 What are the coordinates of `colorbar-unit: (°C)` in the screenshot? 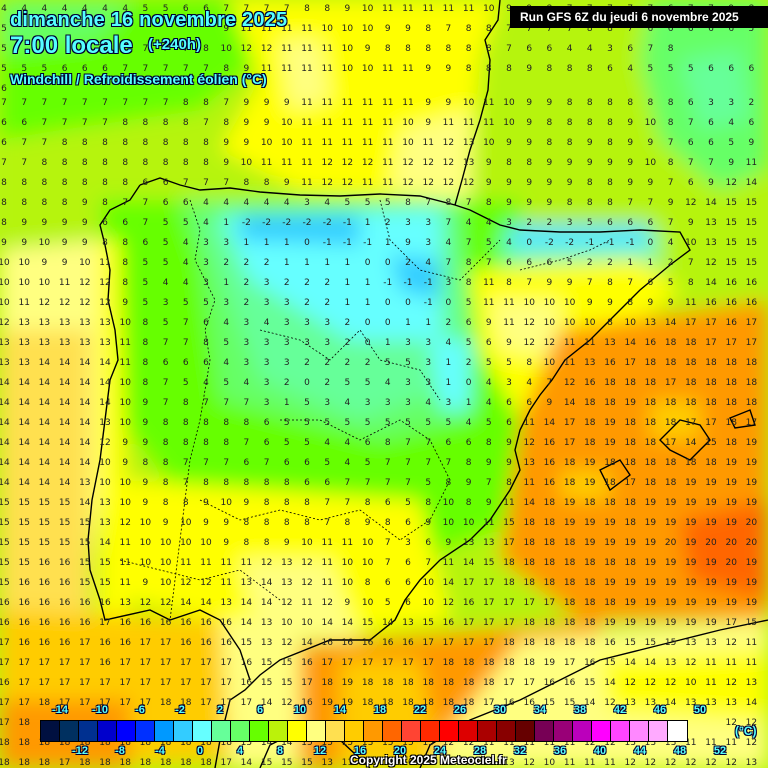 It's located at (746, 731).